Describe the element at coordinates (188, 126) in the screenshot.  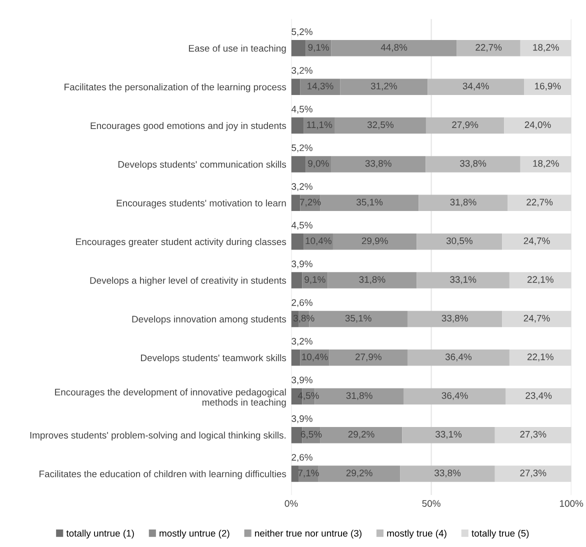
I see `y-tick-label: Encourages good emotions and joy in students` at that location.